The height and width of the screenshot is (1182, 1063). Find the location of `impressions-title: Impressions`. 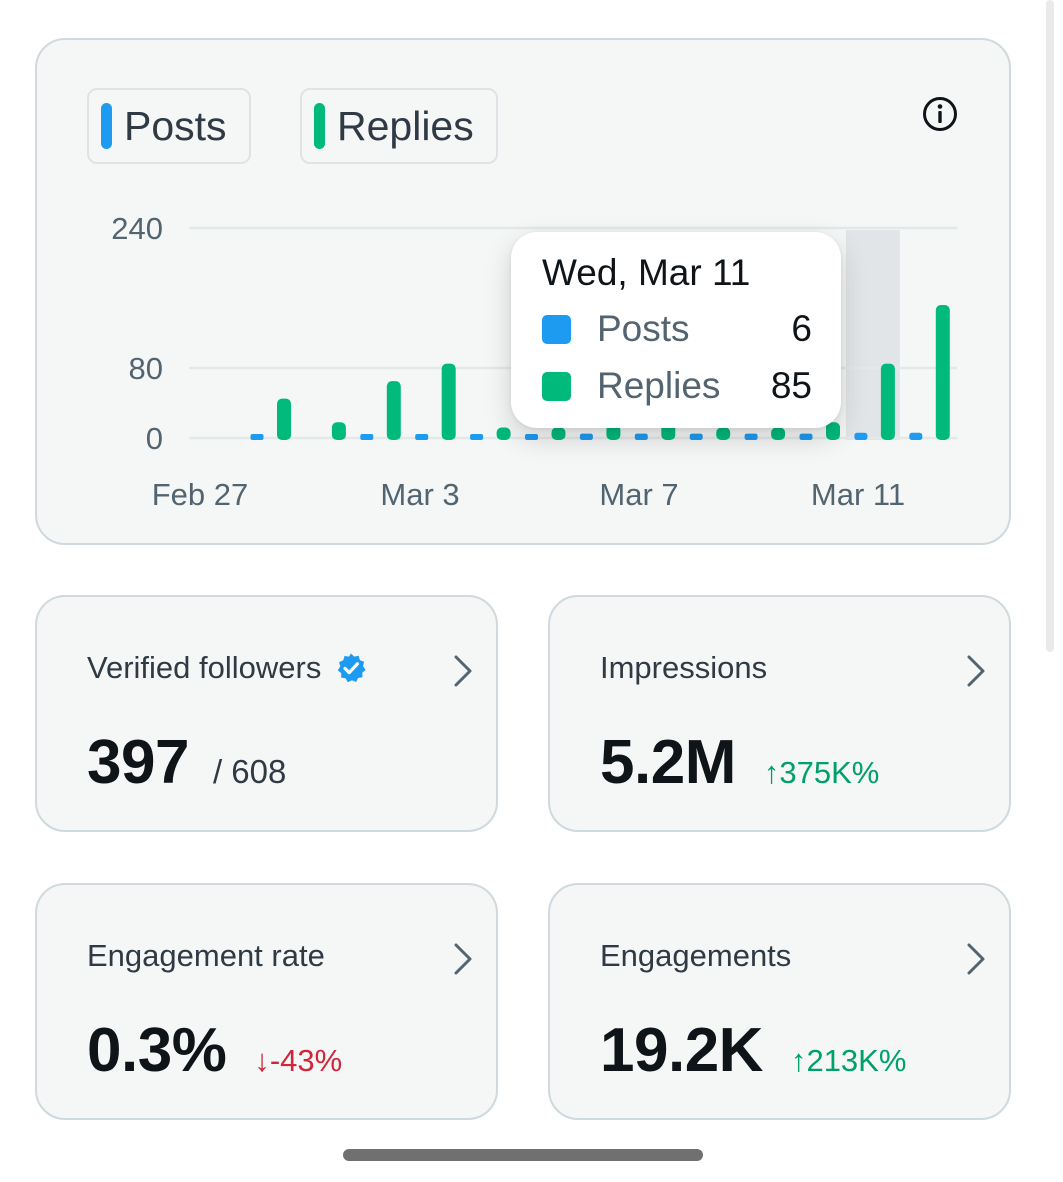

impressions-title: Impressions is located at coordinates (684, 667).